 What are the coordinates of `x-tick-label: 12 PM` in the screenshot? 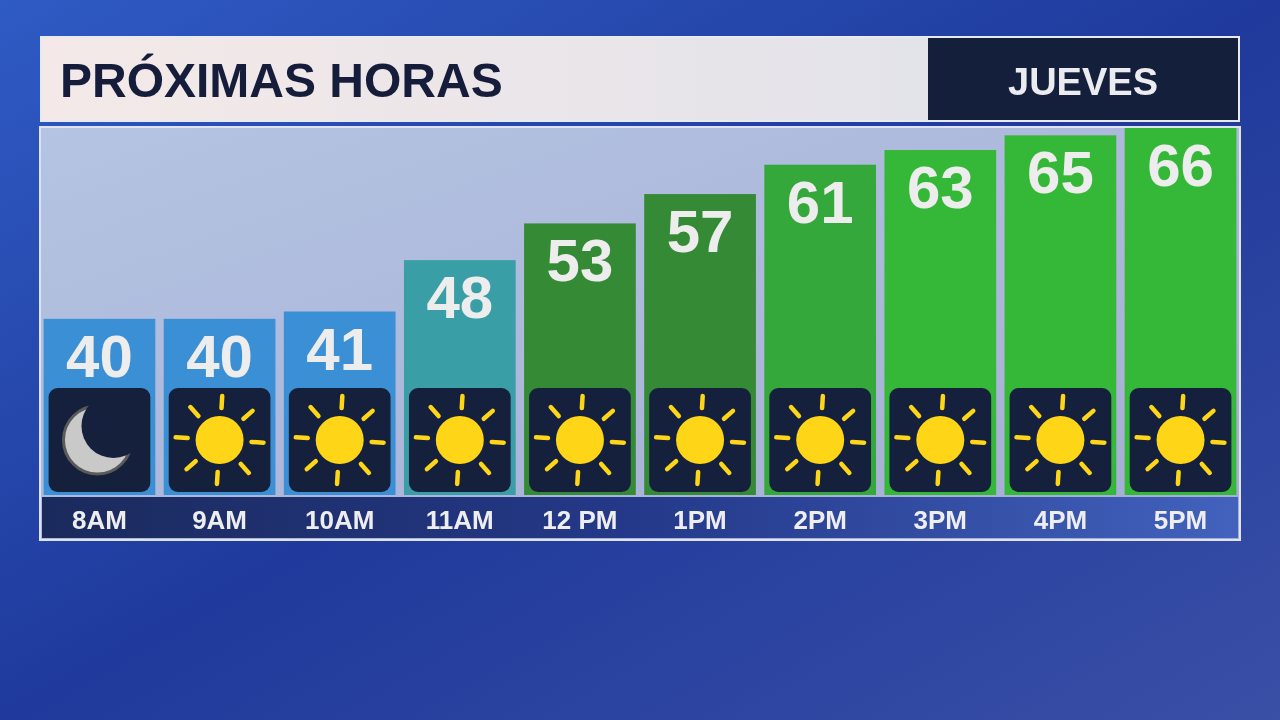 It's located at (580, 520).